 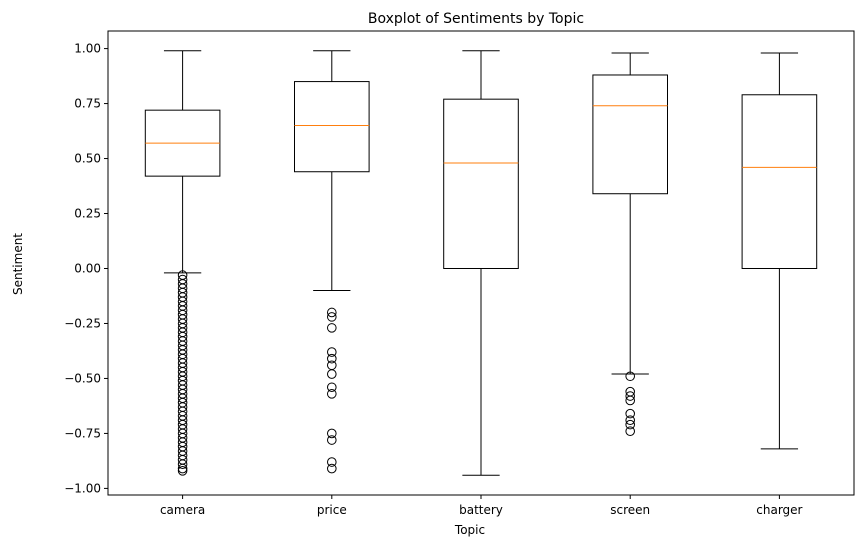 What do you see at coordinates (630, 510) in the screenshot?
I see `x-tick-label-screen: screen` at bounding box center [630, 510].